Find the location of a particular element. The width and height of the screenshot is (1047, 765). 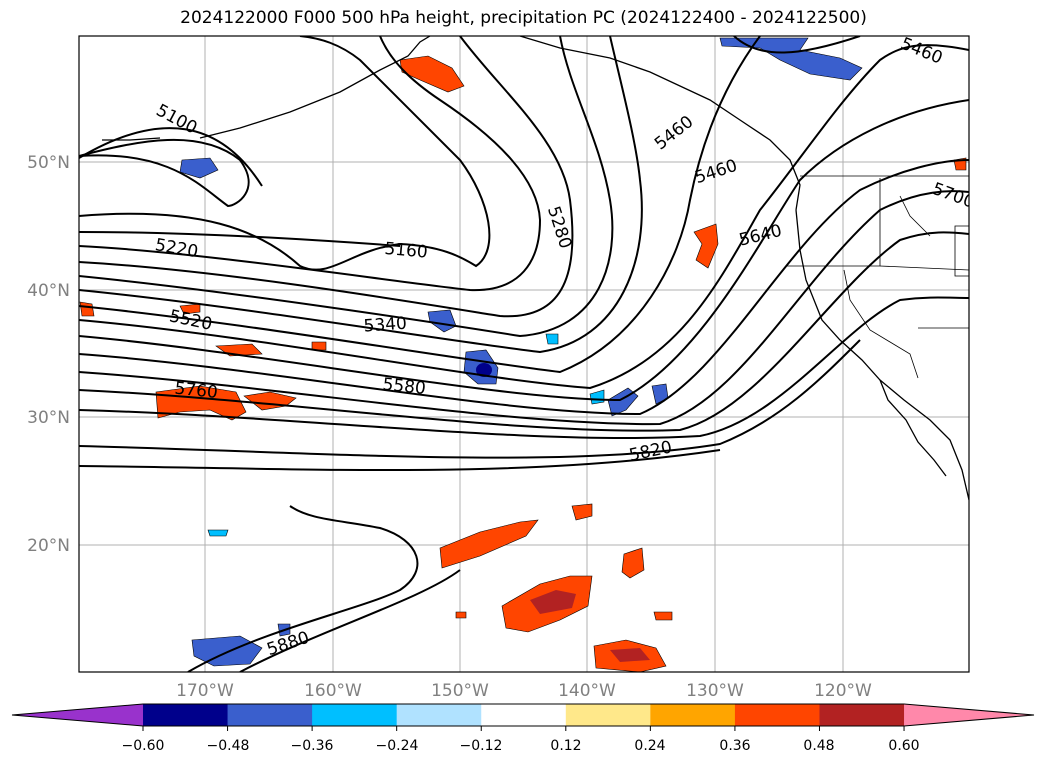

contour-label: 5160 is located at coordinates (406, 251).